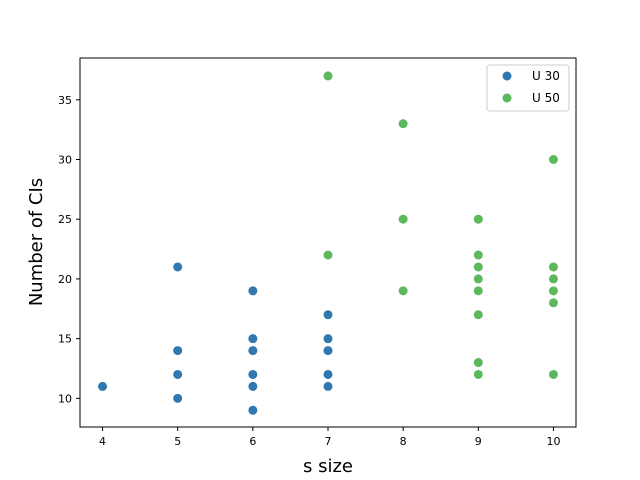 The image size is (640, 480). Describe the element at coordinates (36, 242) in the screenshot. I see `y-axis-label: Number of CIs` at that location.